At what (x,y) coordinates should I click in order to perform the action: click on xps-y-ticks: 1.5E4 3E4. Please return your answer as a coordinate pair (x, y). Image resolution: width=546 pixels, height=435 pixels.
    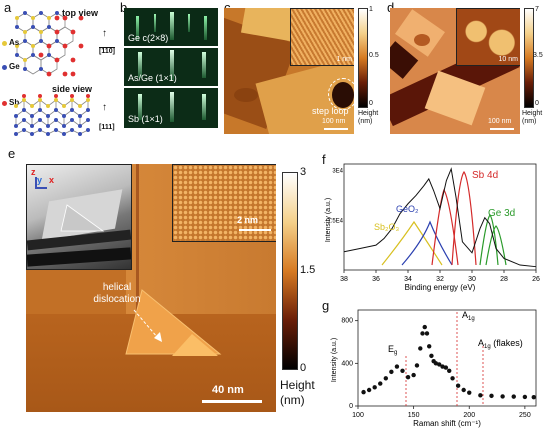
    Looking at the image, I should click on (335, 197).